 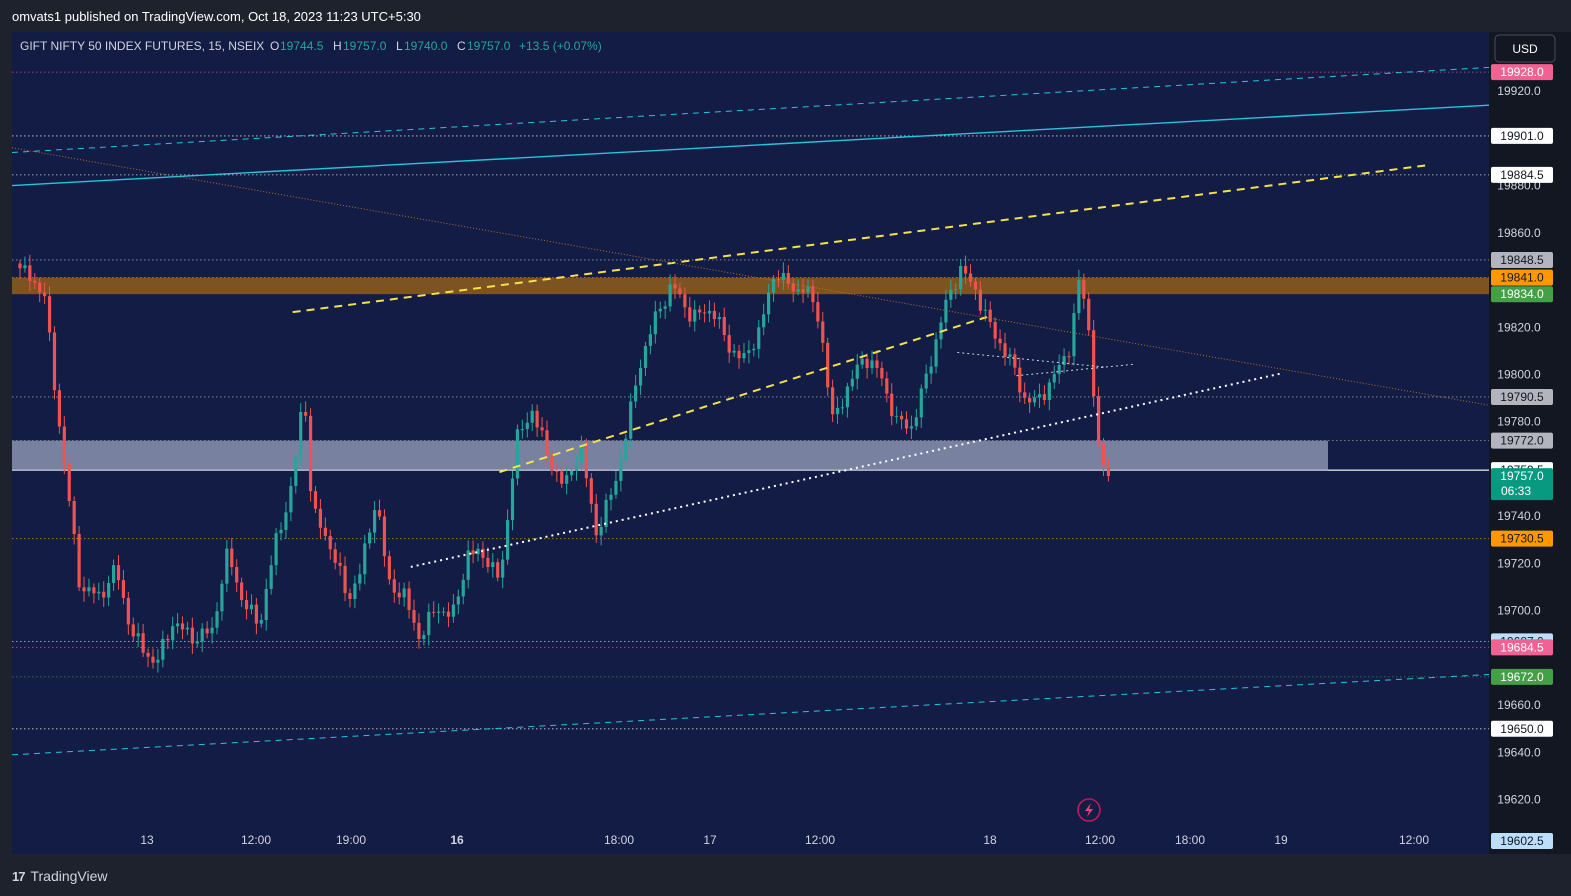 What do you see at coordinates (19, 876) in the screenshot?
I see `tradingview-mark-icon: 17` at bounding box center [19, 876].